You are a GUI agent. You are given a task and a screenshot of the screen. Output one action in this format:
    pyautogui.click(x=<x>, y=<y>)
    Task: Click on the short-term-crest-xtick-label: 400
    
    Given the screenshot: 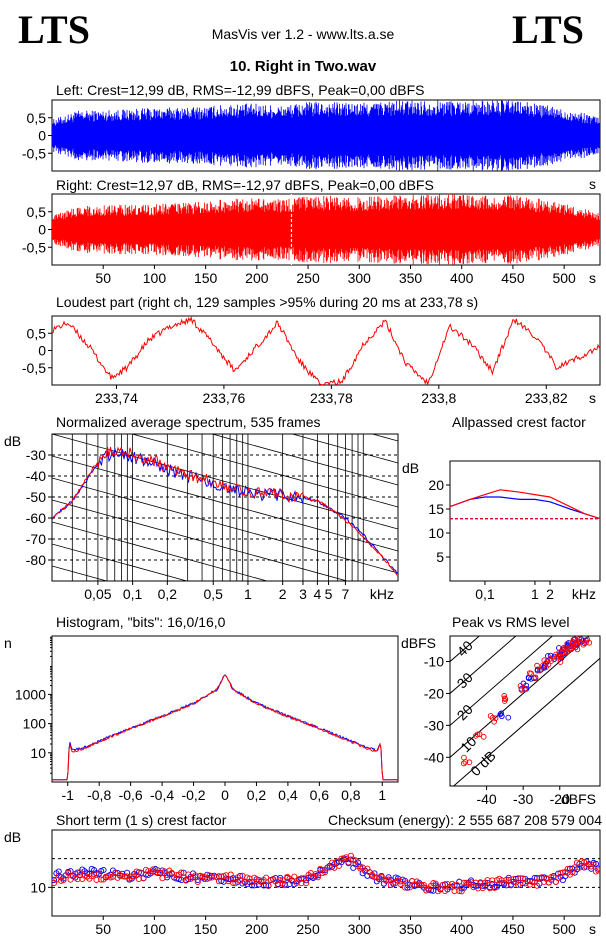 What is the action you would take?
    pyautogui.click(x=462, y=929)
    